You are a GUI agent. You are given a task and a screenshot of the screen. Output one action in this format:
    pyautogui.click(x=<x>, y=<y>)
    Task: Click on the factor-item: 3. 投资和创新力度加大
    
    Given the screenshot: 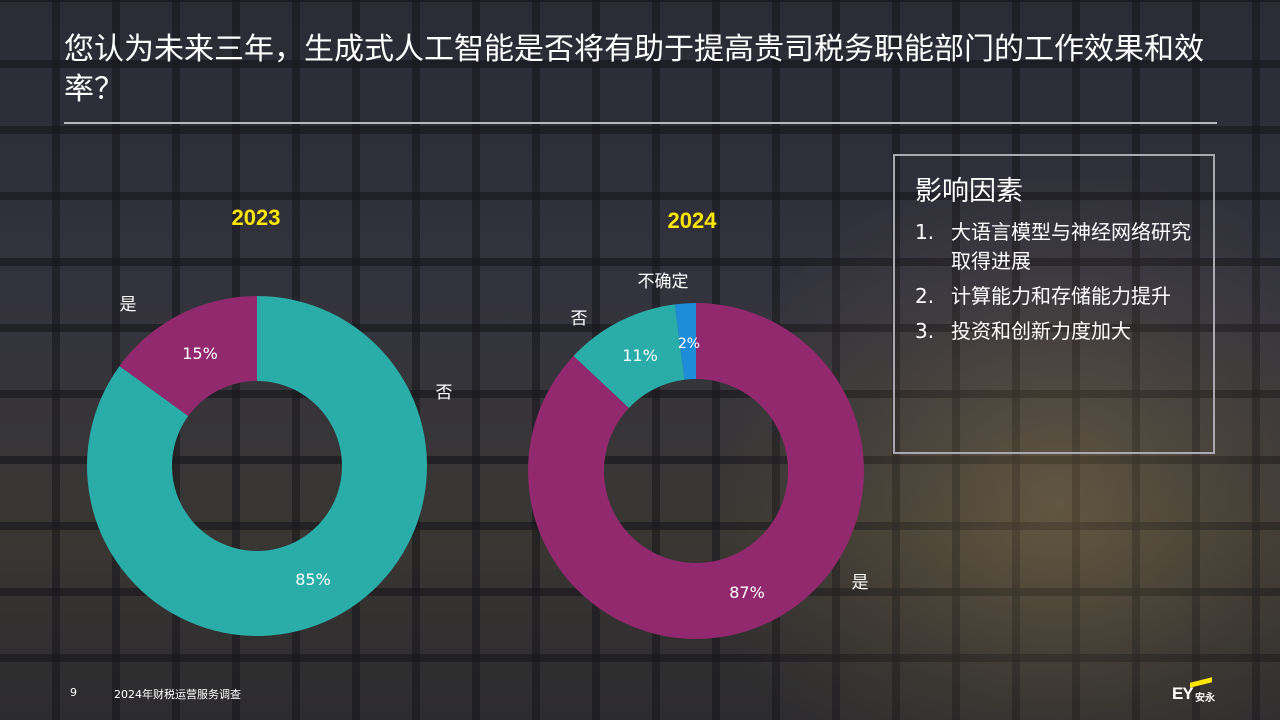 What is the action you would take?
    pyautogui.click(x=1064, y=331)
    